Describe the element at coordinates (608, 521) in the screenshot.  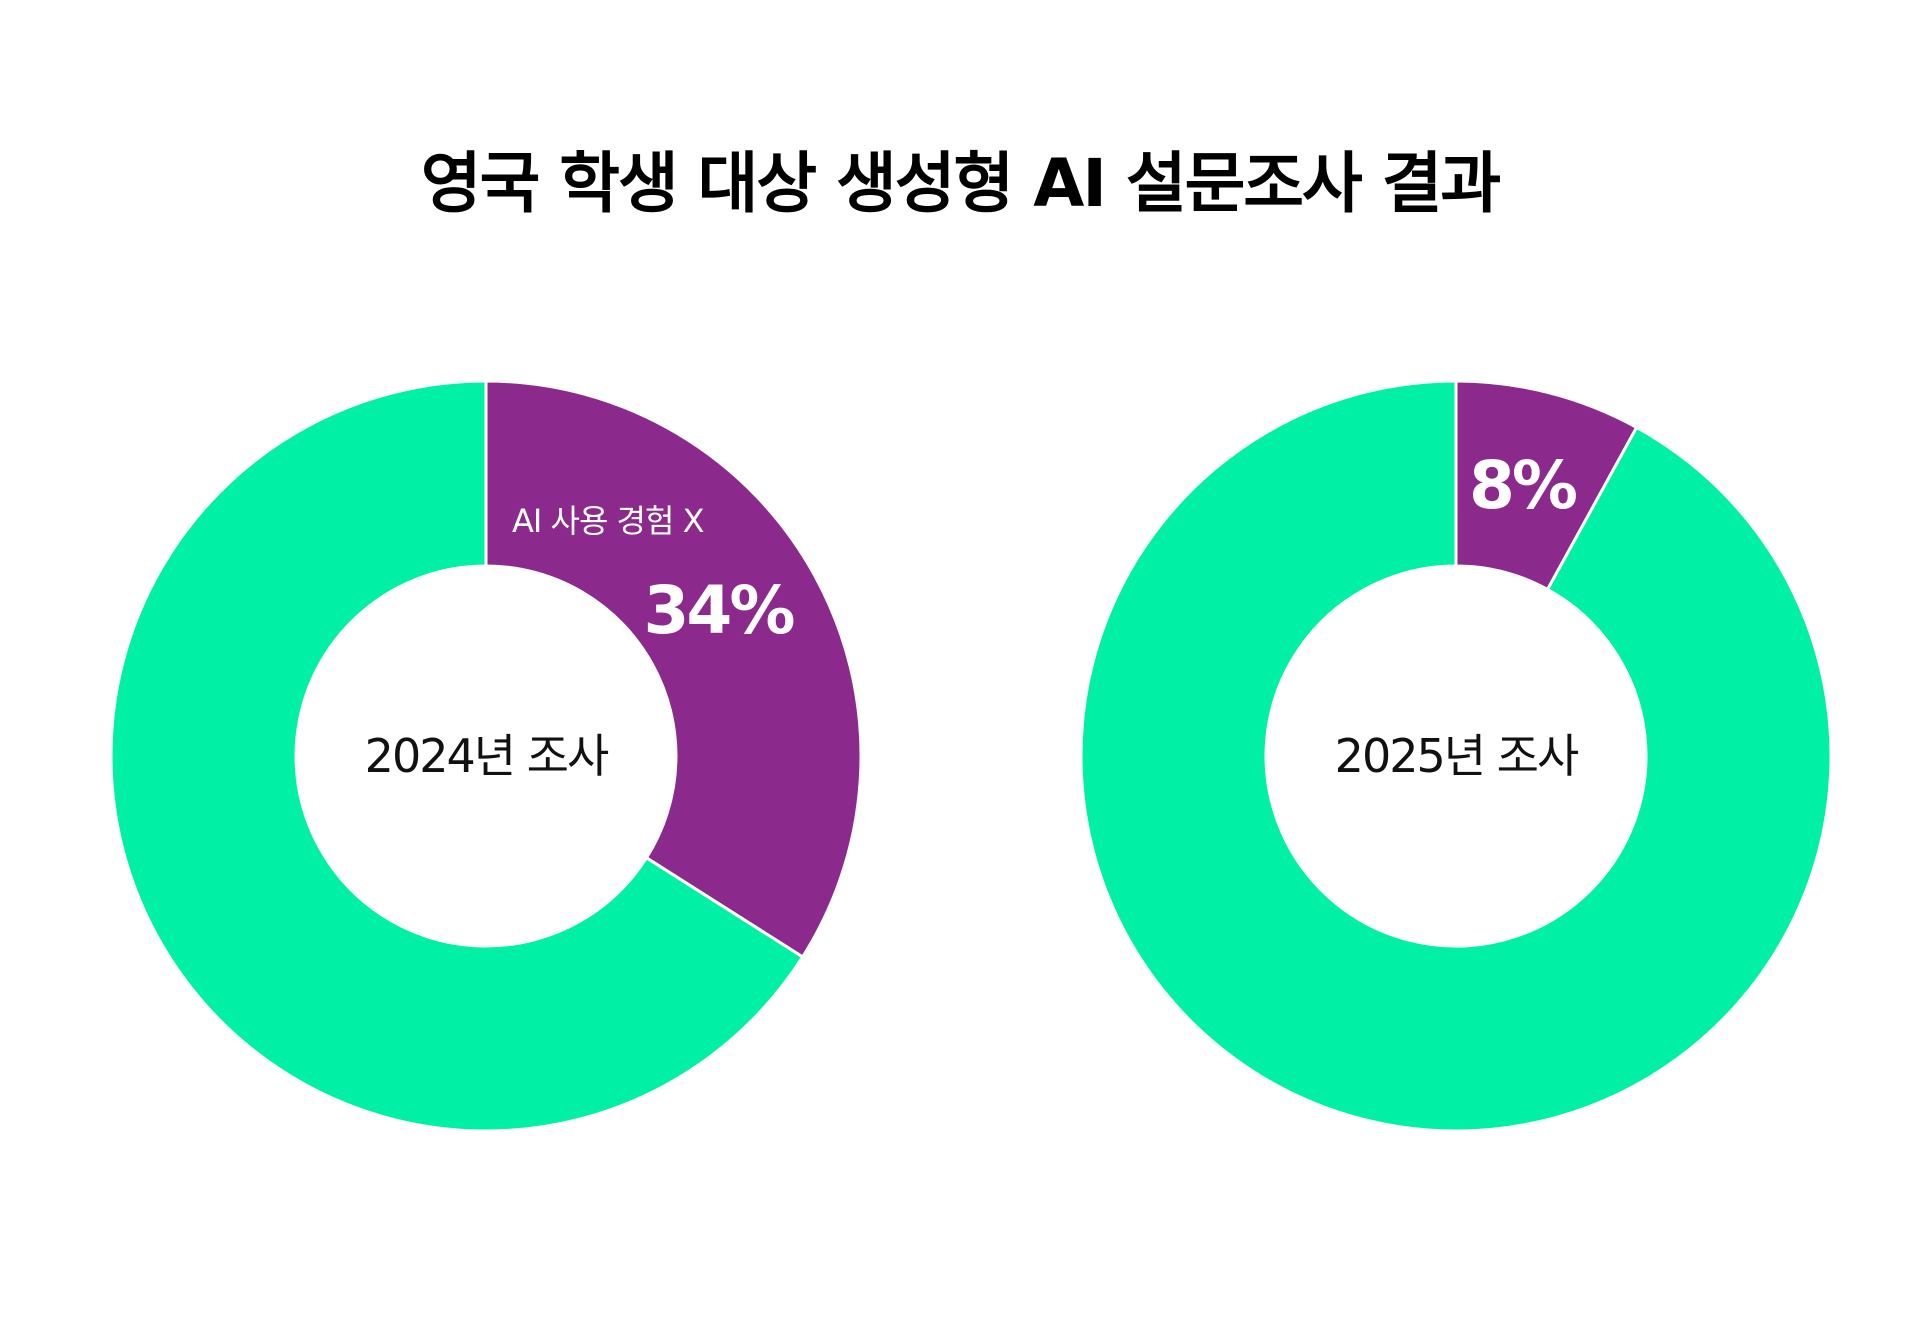
I see `donut-1-slice-label: AI 사용 경험 X` at that location.